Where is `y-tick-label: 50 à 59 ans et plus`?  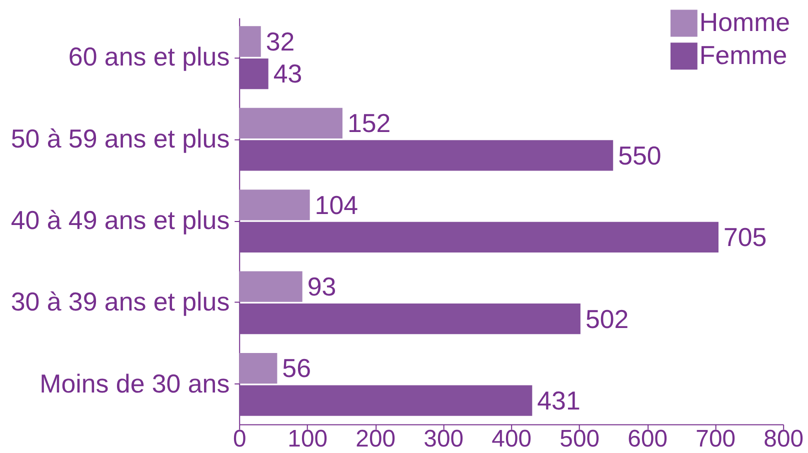 y-tick-label: 50 à 59 ans et plus is located at coordinates (120, 139).